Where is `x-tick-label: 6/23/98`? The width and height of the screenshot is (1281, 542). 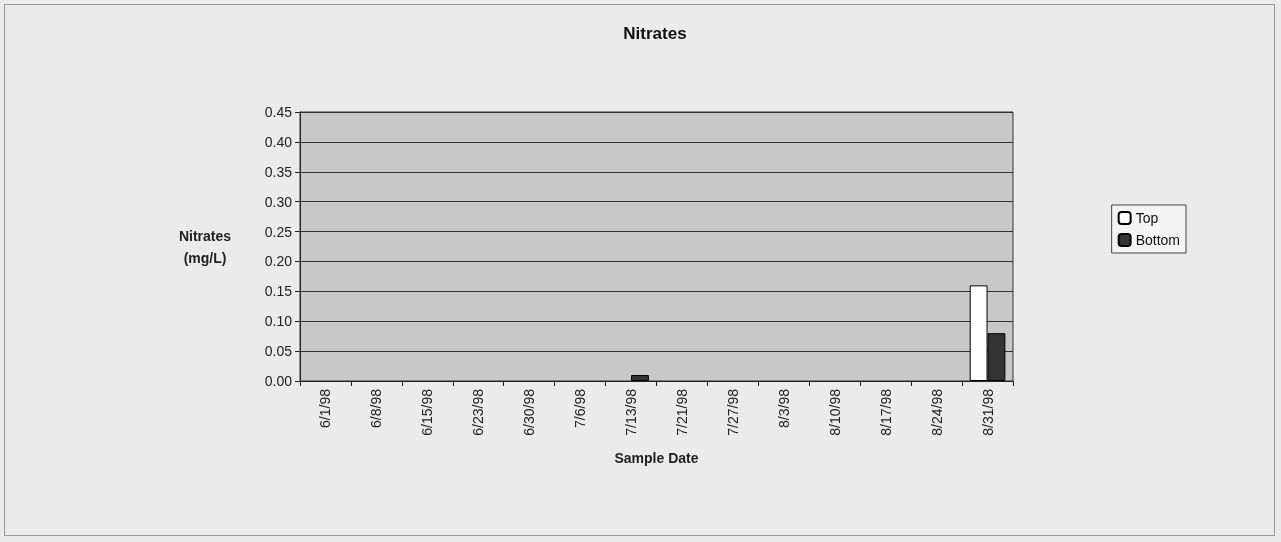
x-tick-label: 6/23/98 is located at coordinates (478, 412).